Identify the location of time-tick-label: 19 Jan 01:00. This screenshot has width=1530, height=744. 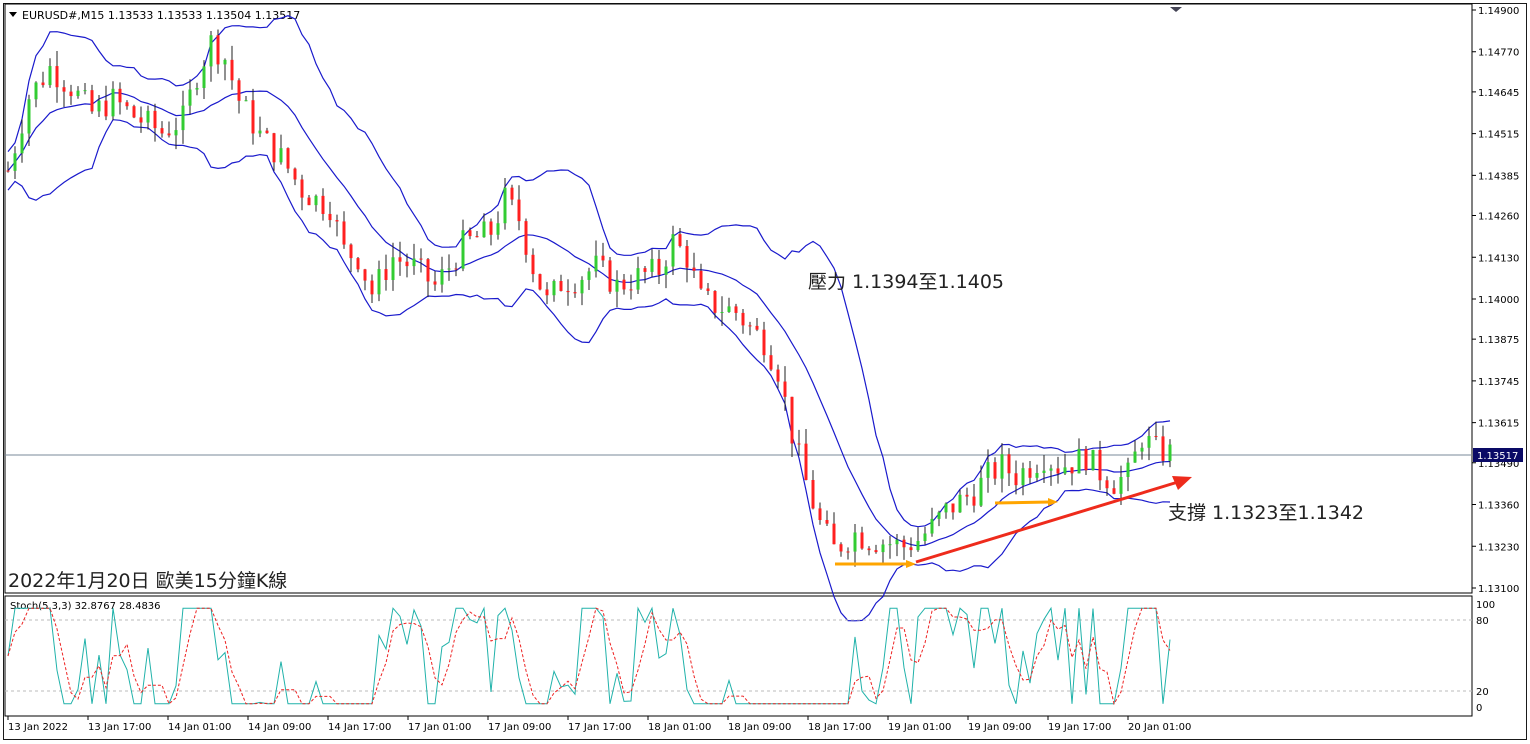
(919, 727).